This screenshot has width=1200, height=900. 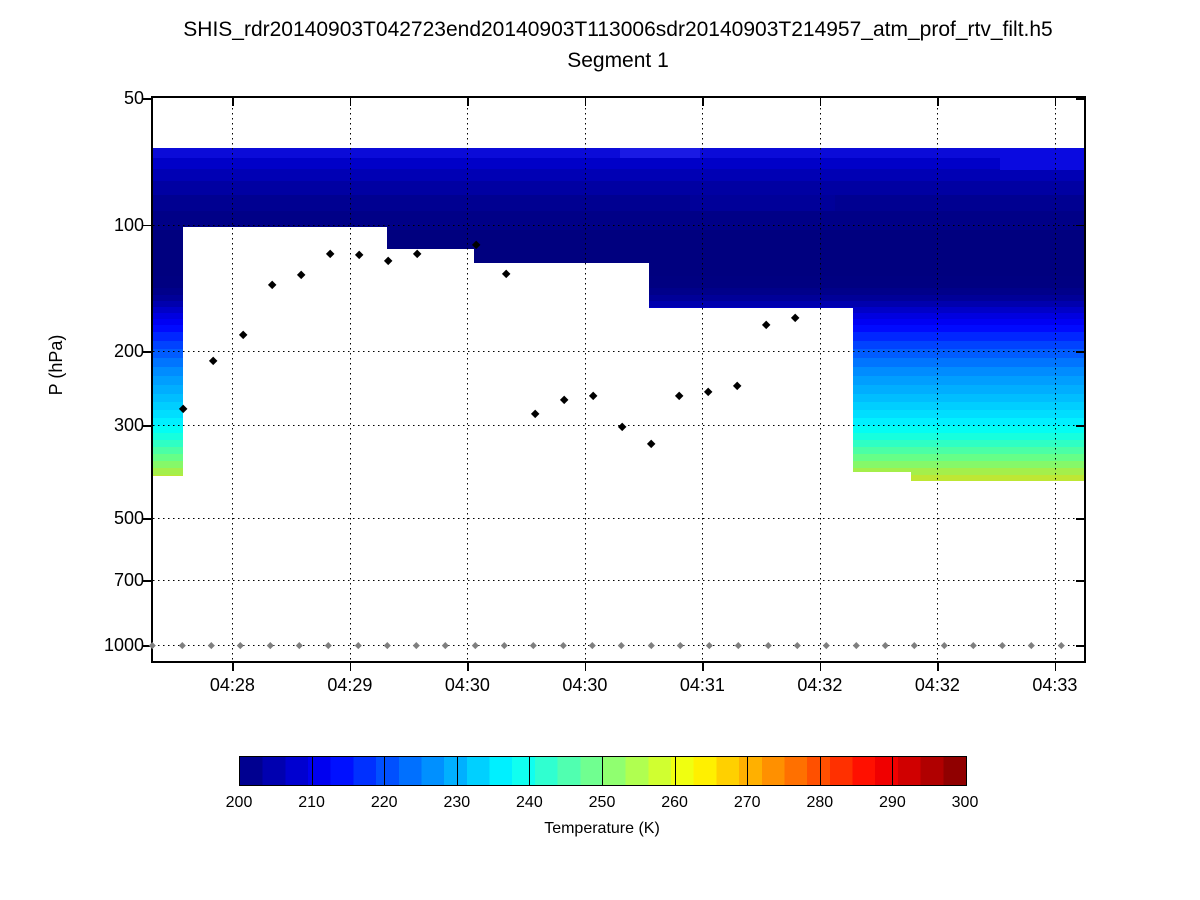 What do you see at coordinates (128, 425) in the screenshot?
I see `y-tick-label: 300` at bounding box center [128, 425].